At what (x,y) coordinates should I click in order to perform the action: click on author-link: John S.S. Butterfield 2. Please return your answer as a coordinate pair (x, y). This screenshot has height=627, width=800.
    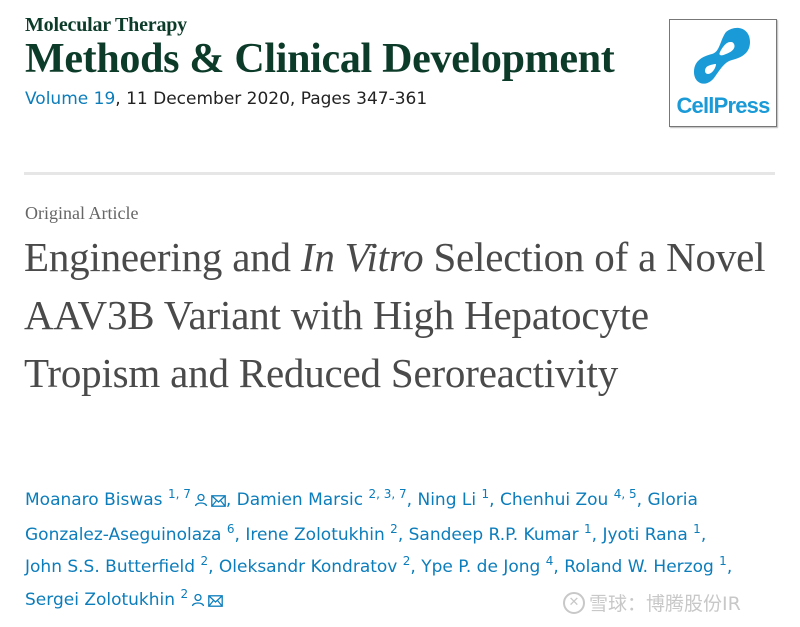
    Looking at the image, I should click on (117, 565).